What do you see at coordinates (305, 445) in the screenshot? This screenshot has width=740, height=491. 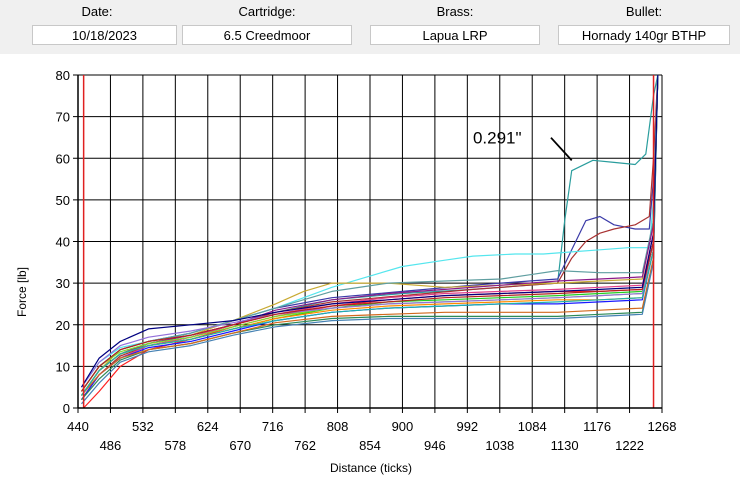 I see `x-tick-label: 762` at bounding box center [305, 445].